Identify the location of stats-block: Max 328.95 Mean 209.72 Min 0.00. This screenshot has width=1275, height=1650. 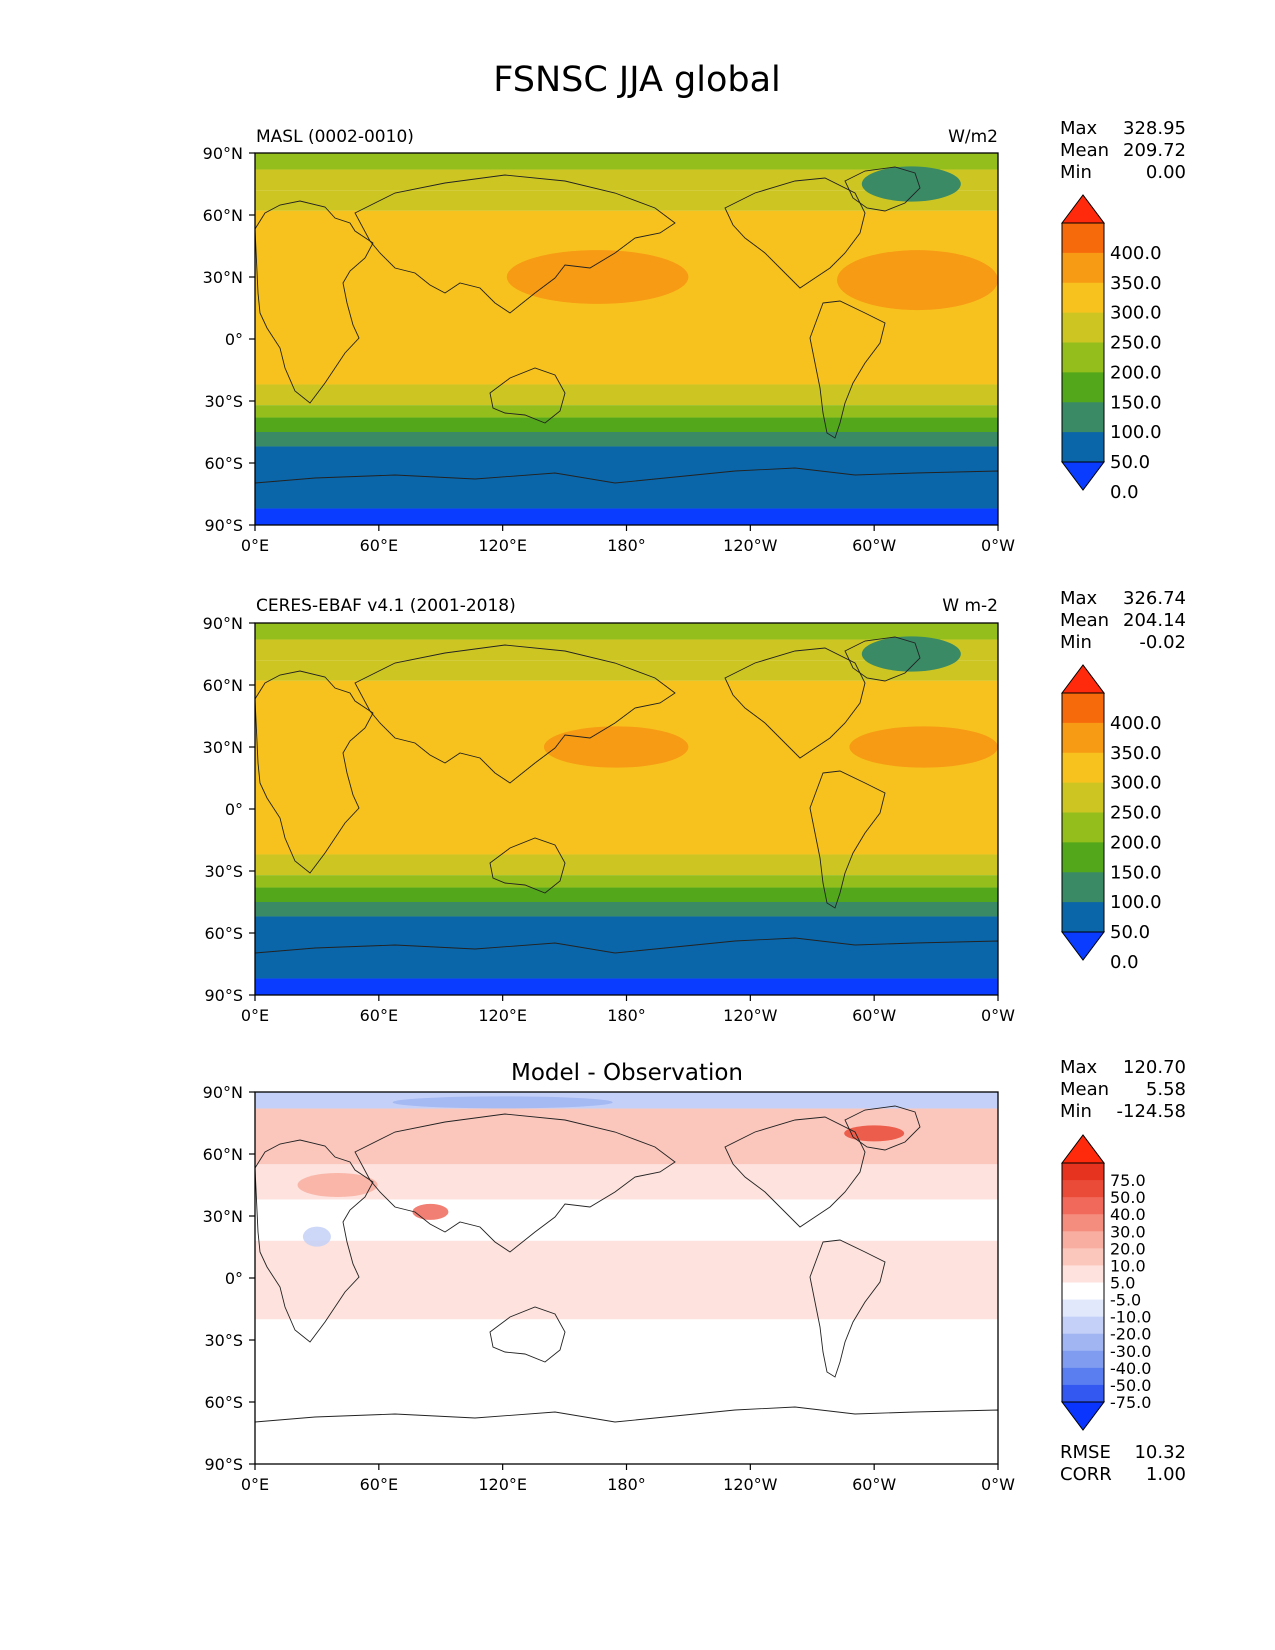
(1123, 150).